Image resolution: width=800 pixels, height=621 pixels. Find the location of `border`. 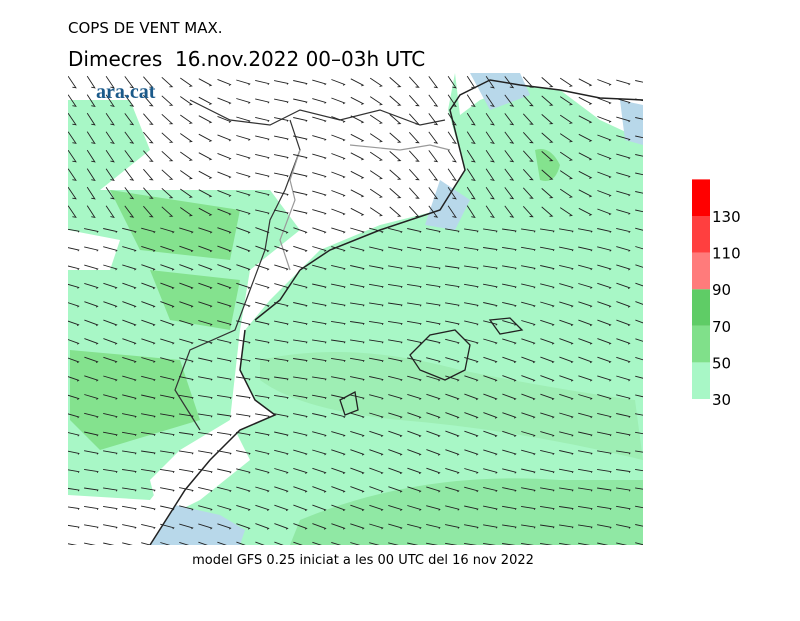

border is located at coordinates (365, 207).